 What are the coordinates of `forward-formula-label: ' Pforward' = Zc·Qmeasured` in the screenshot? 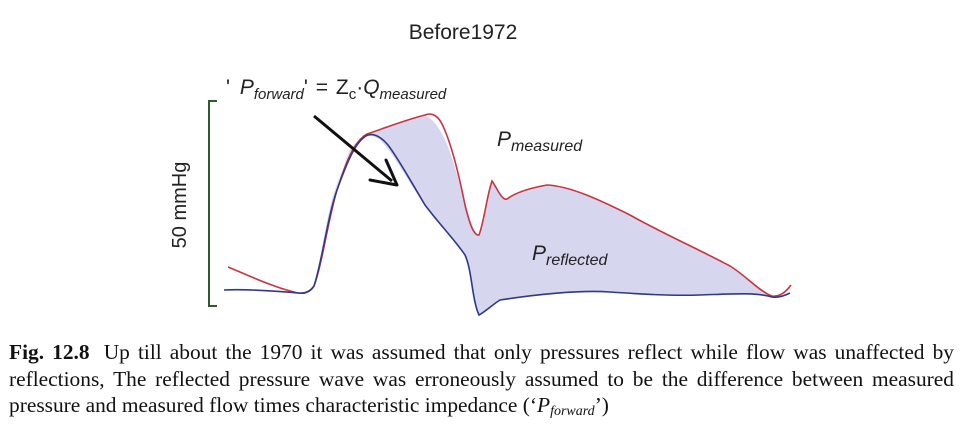 It's located at (336, 89).